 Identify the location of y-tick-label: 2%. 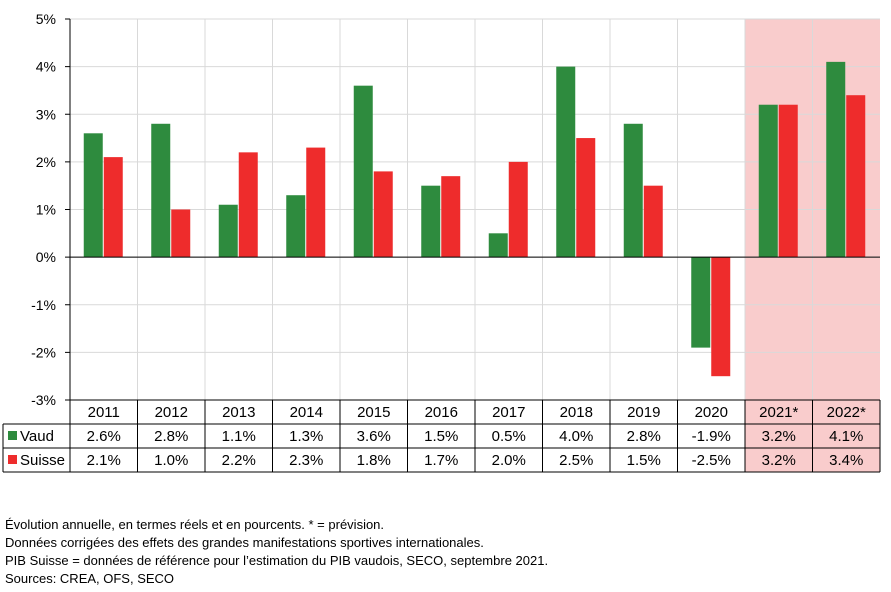
(46, 162).